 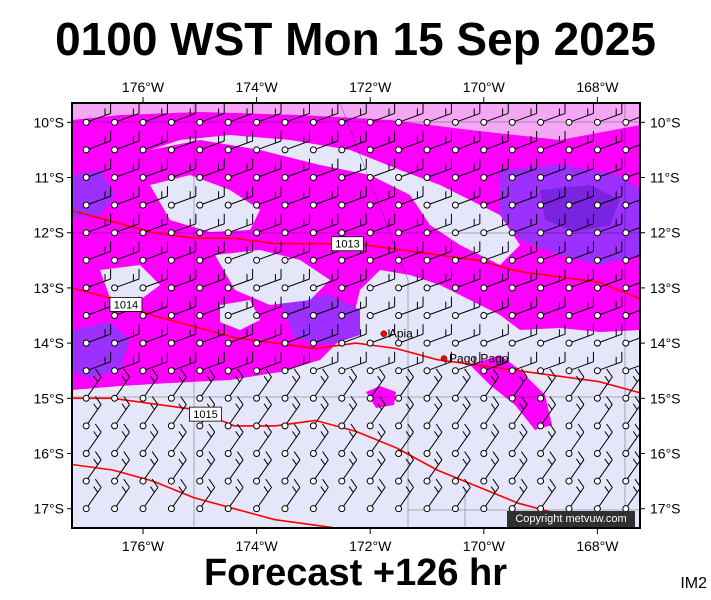 What do you see at coordinates (143, 87) in the screenshot?
I see `lon-tick-label: 176°W` at bounding box center [143, 87].